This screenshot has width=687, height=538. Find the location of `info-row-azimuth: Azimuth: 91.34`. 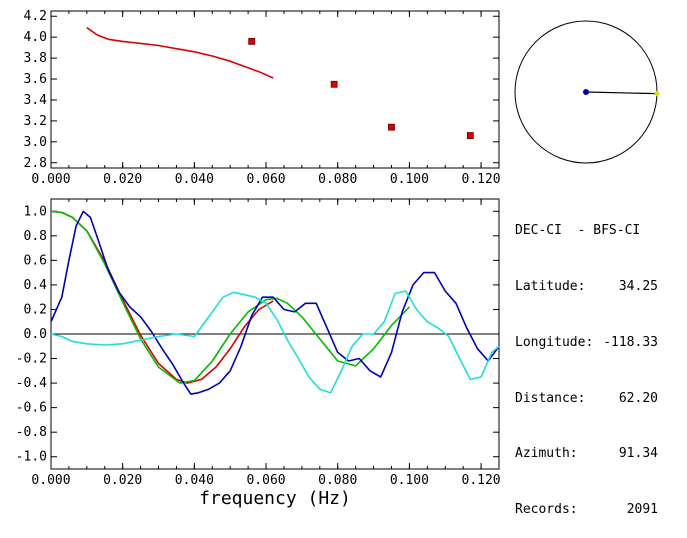

info-row-azimuth: Azimuth: 91.34 is located at coordinates (586, 454).